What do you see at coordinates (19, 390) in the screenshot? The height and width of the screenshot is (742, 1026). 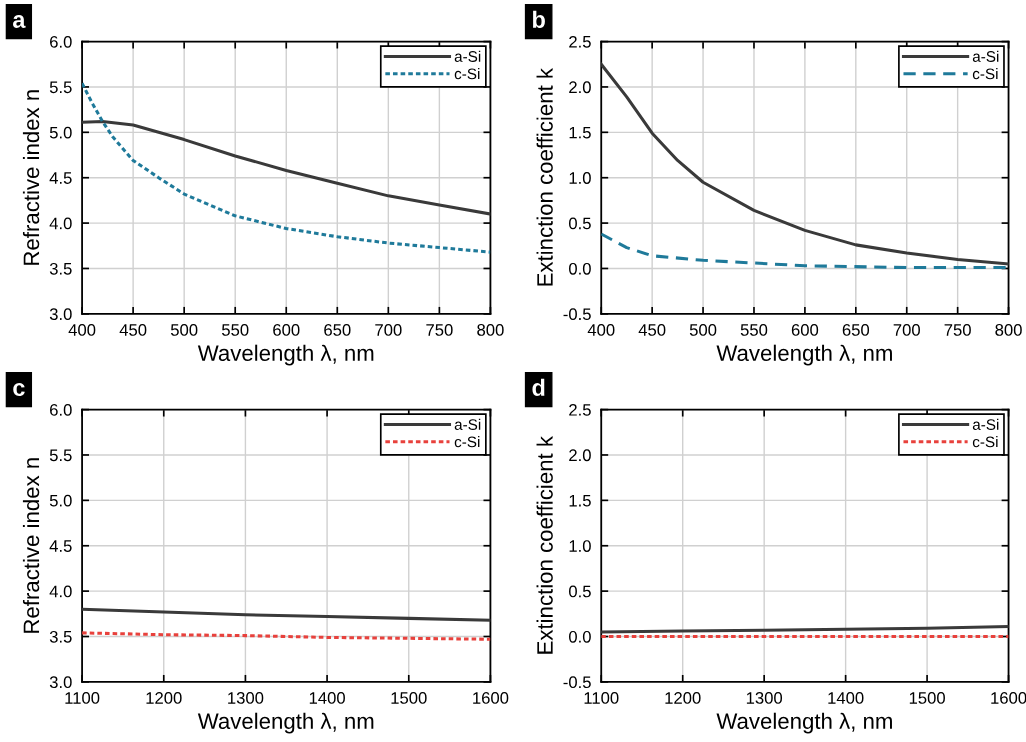 I see `text: c` at bounding box center [19, 390].